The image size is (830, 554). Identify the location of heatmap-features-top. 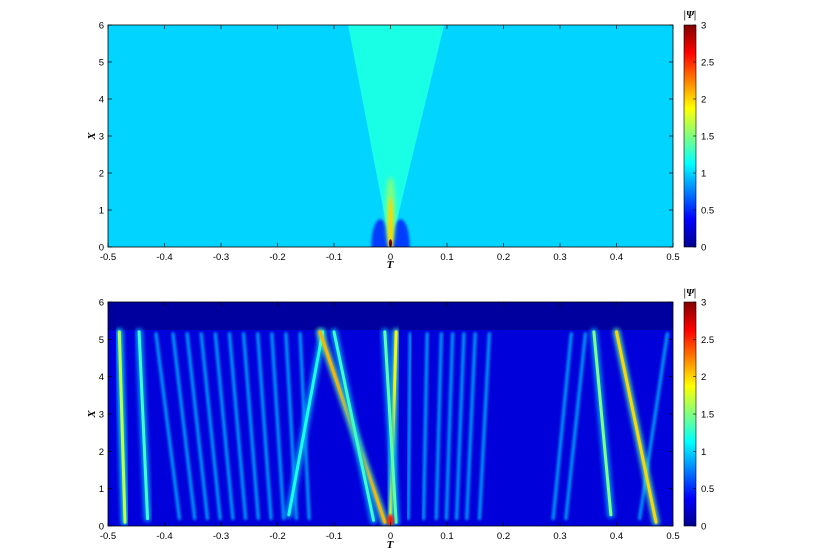
(396, 136).